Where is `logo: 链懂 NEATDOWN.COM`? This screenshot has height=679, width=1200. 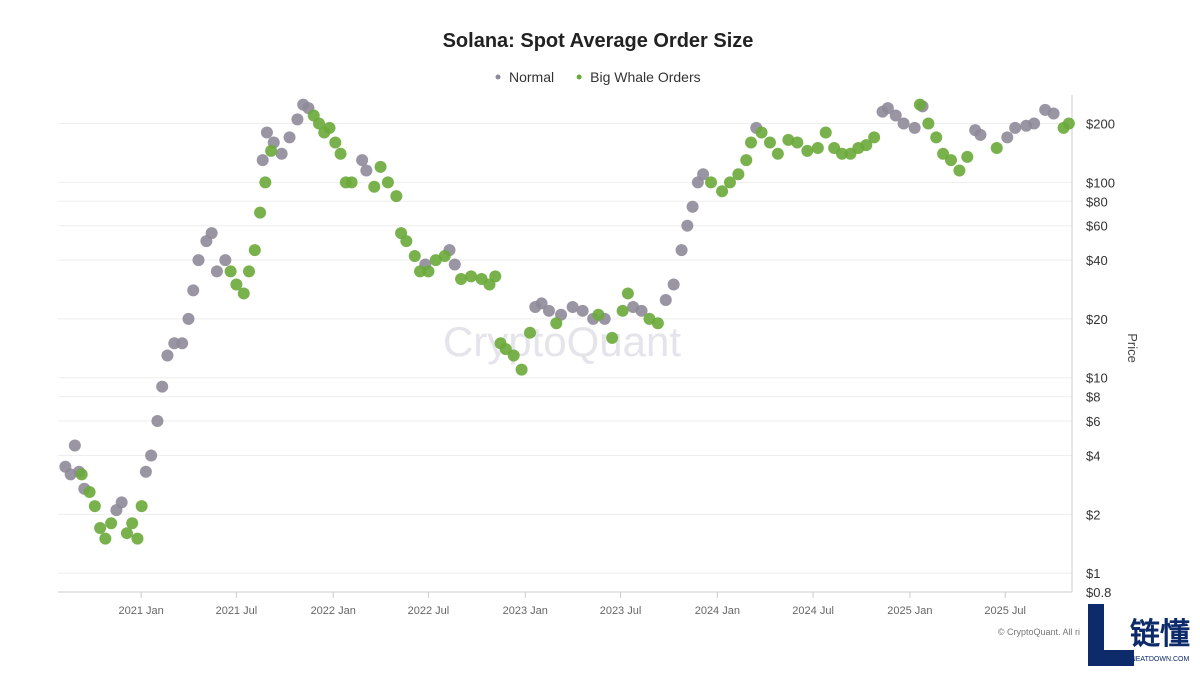 logo: 链懂 NEATDOWN.COM is located at coordinates (1139, 635).